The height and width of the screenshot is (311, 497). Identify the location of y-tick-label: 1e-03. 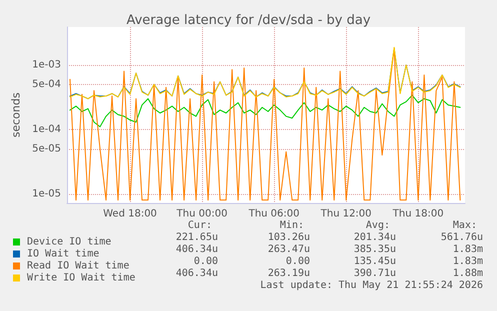
(46, 65).